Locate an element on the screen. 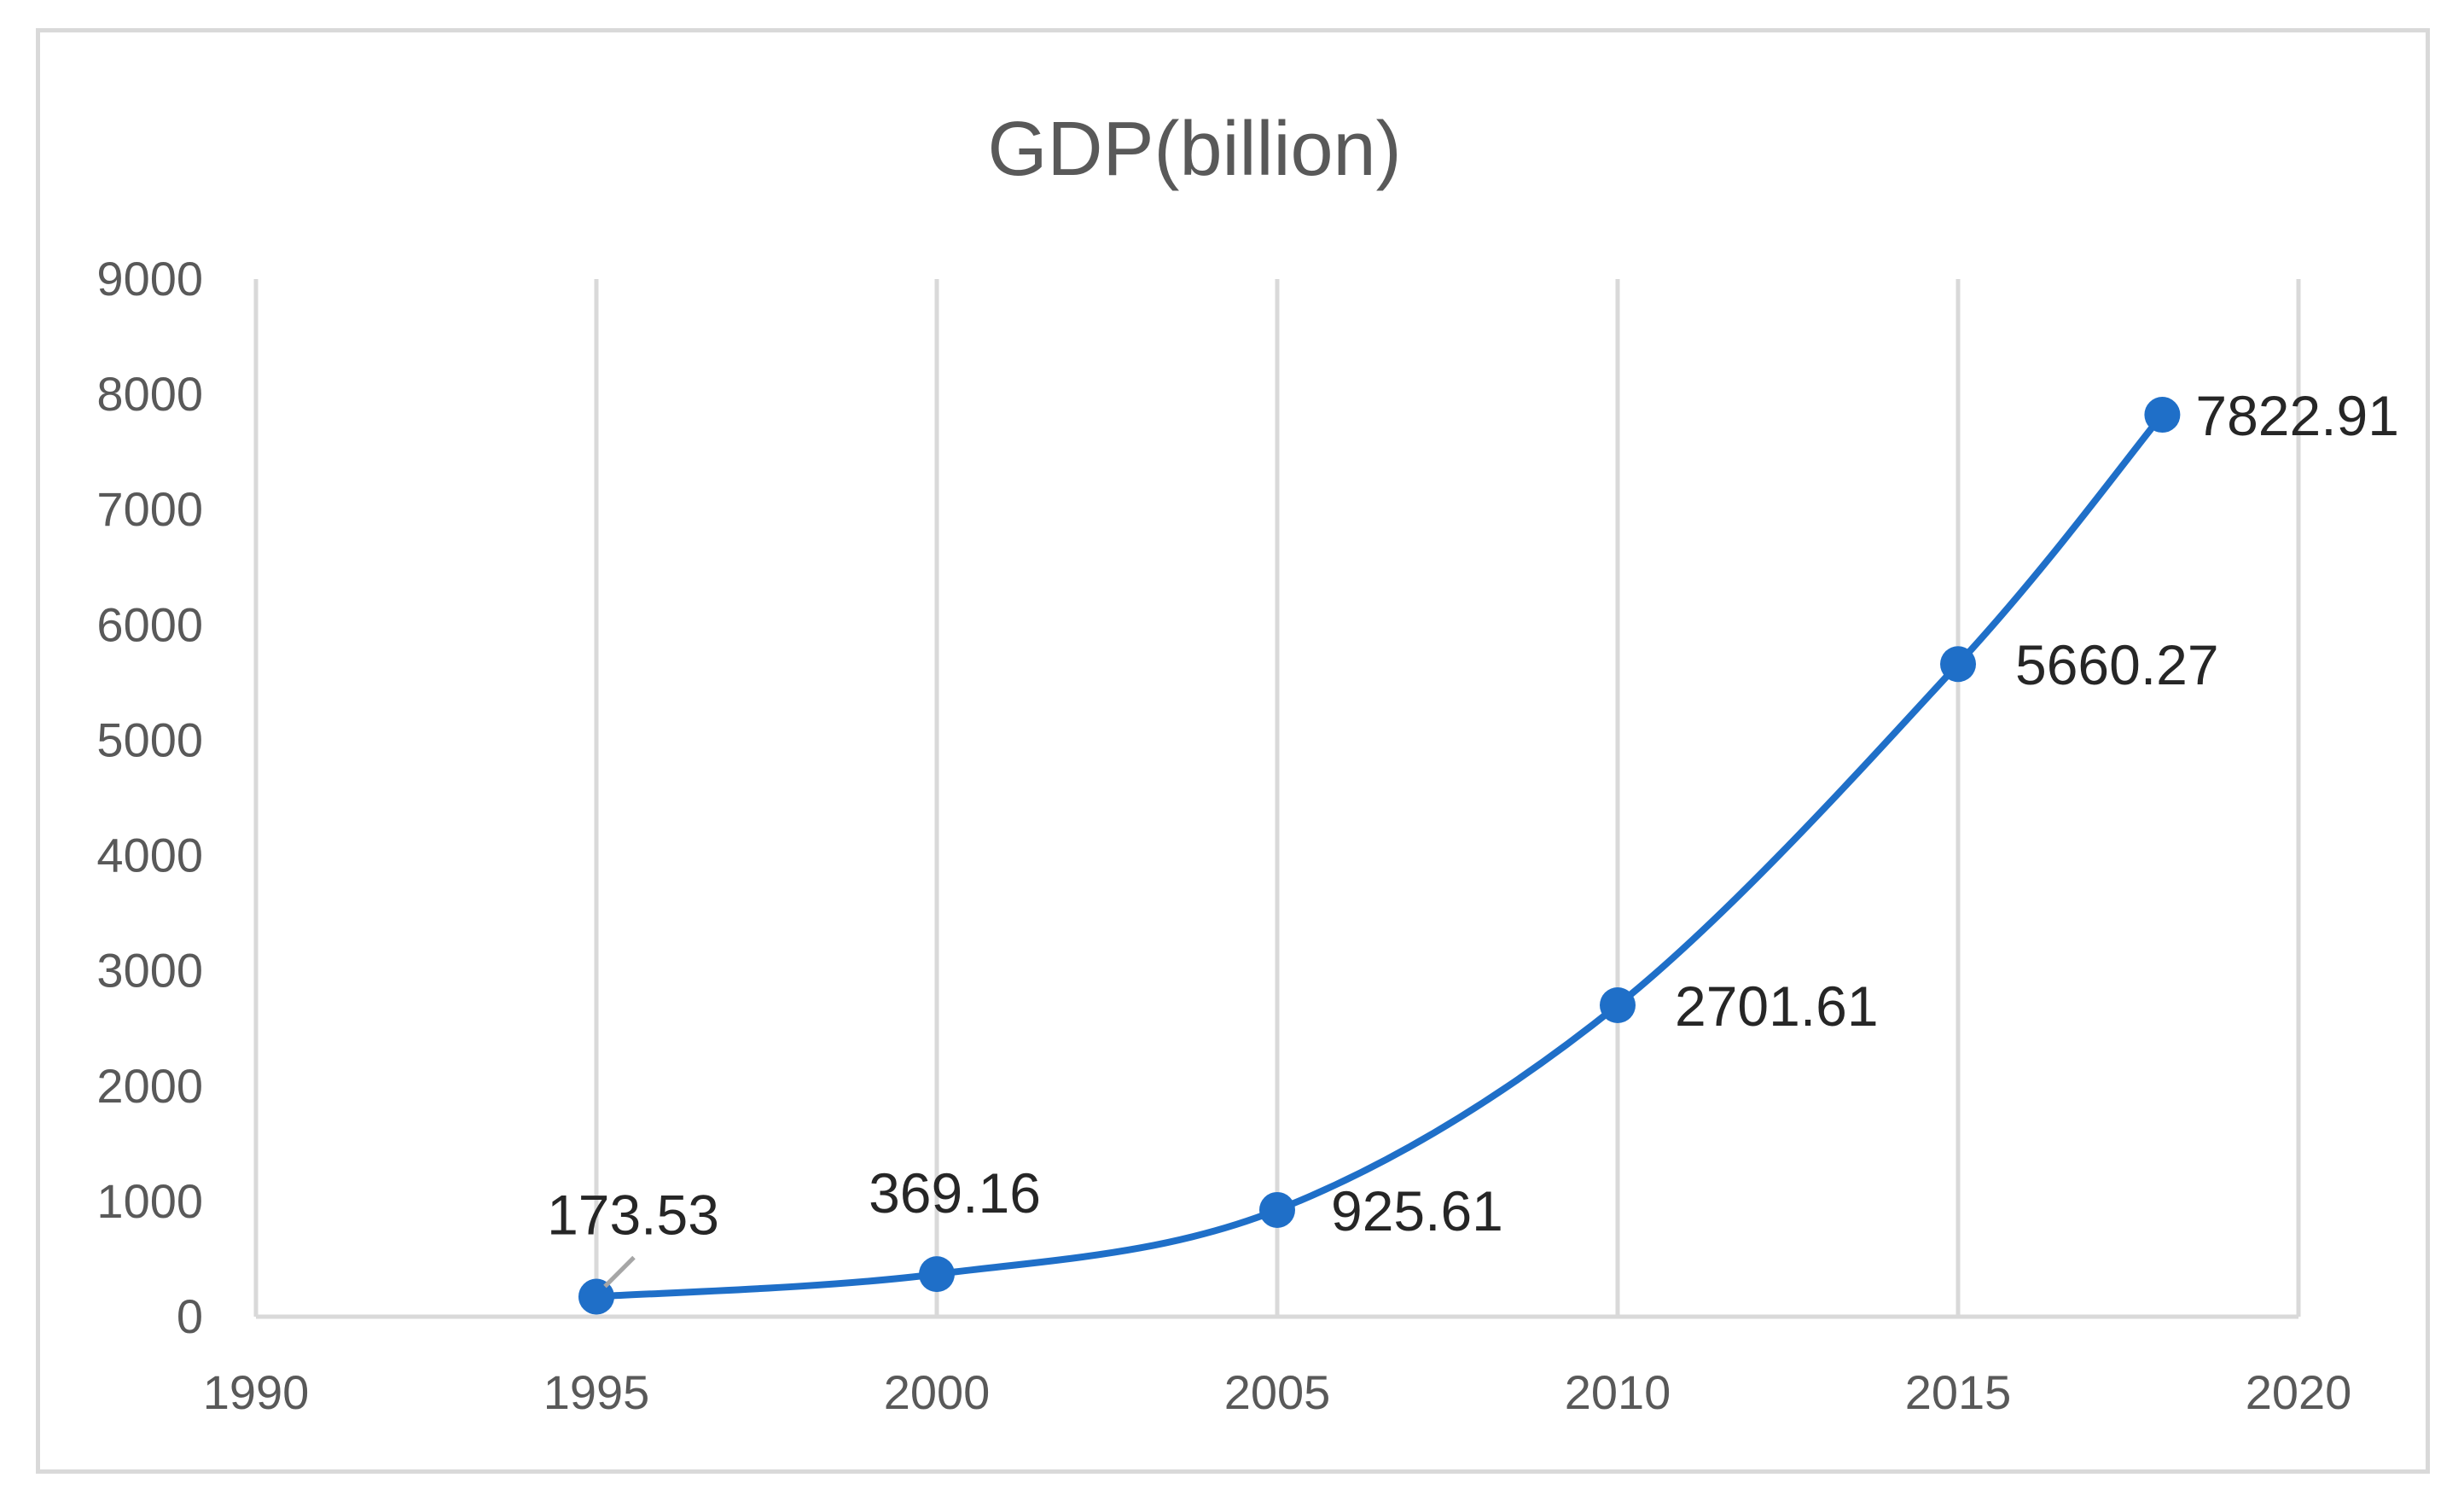  x-tick-label-2015: 2015 is located at coordinates (1958, 1392).